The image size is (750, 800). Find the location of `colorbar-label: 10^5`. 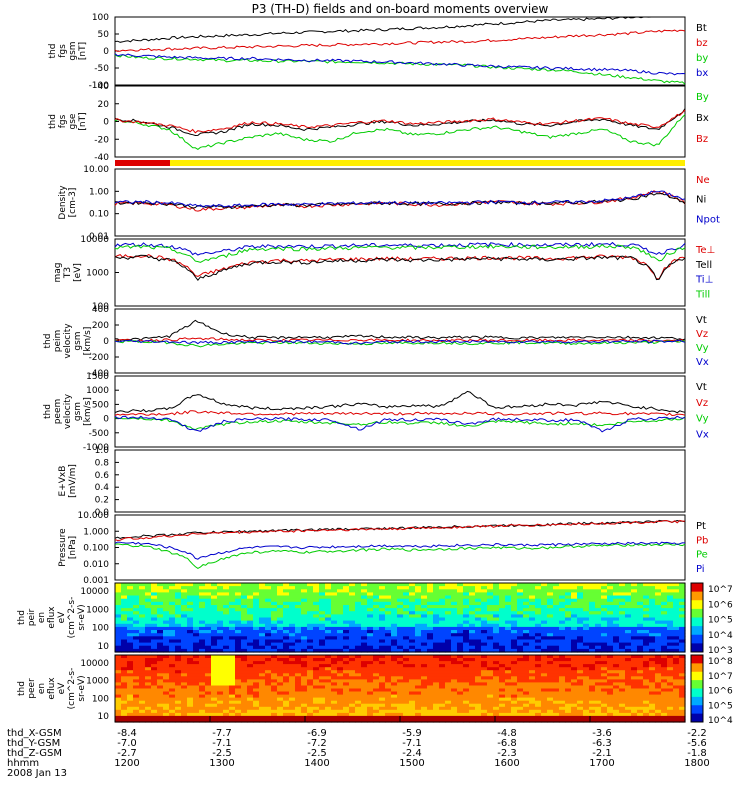

colorbar-label: 10^5 is located at coordinates (720, 706).